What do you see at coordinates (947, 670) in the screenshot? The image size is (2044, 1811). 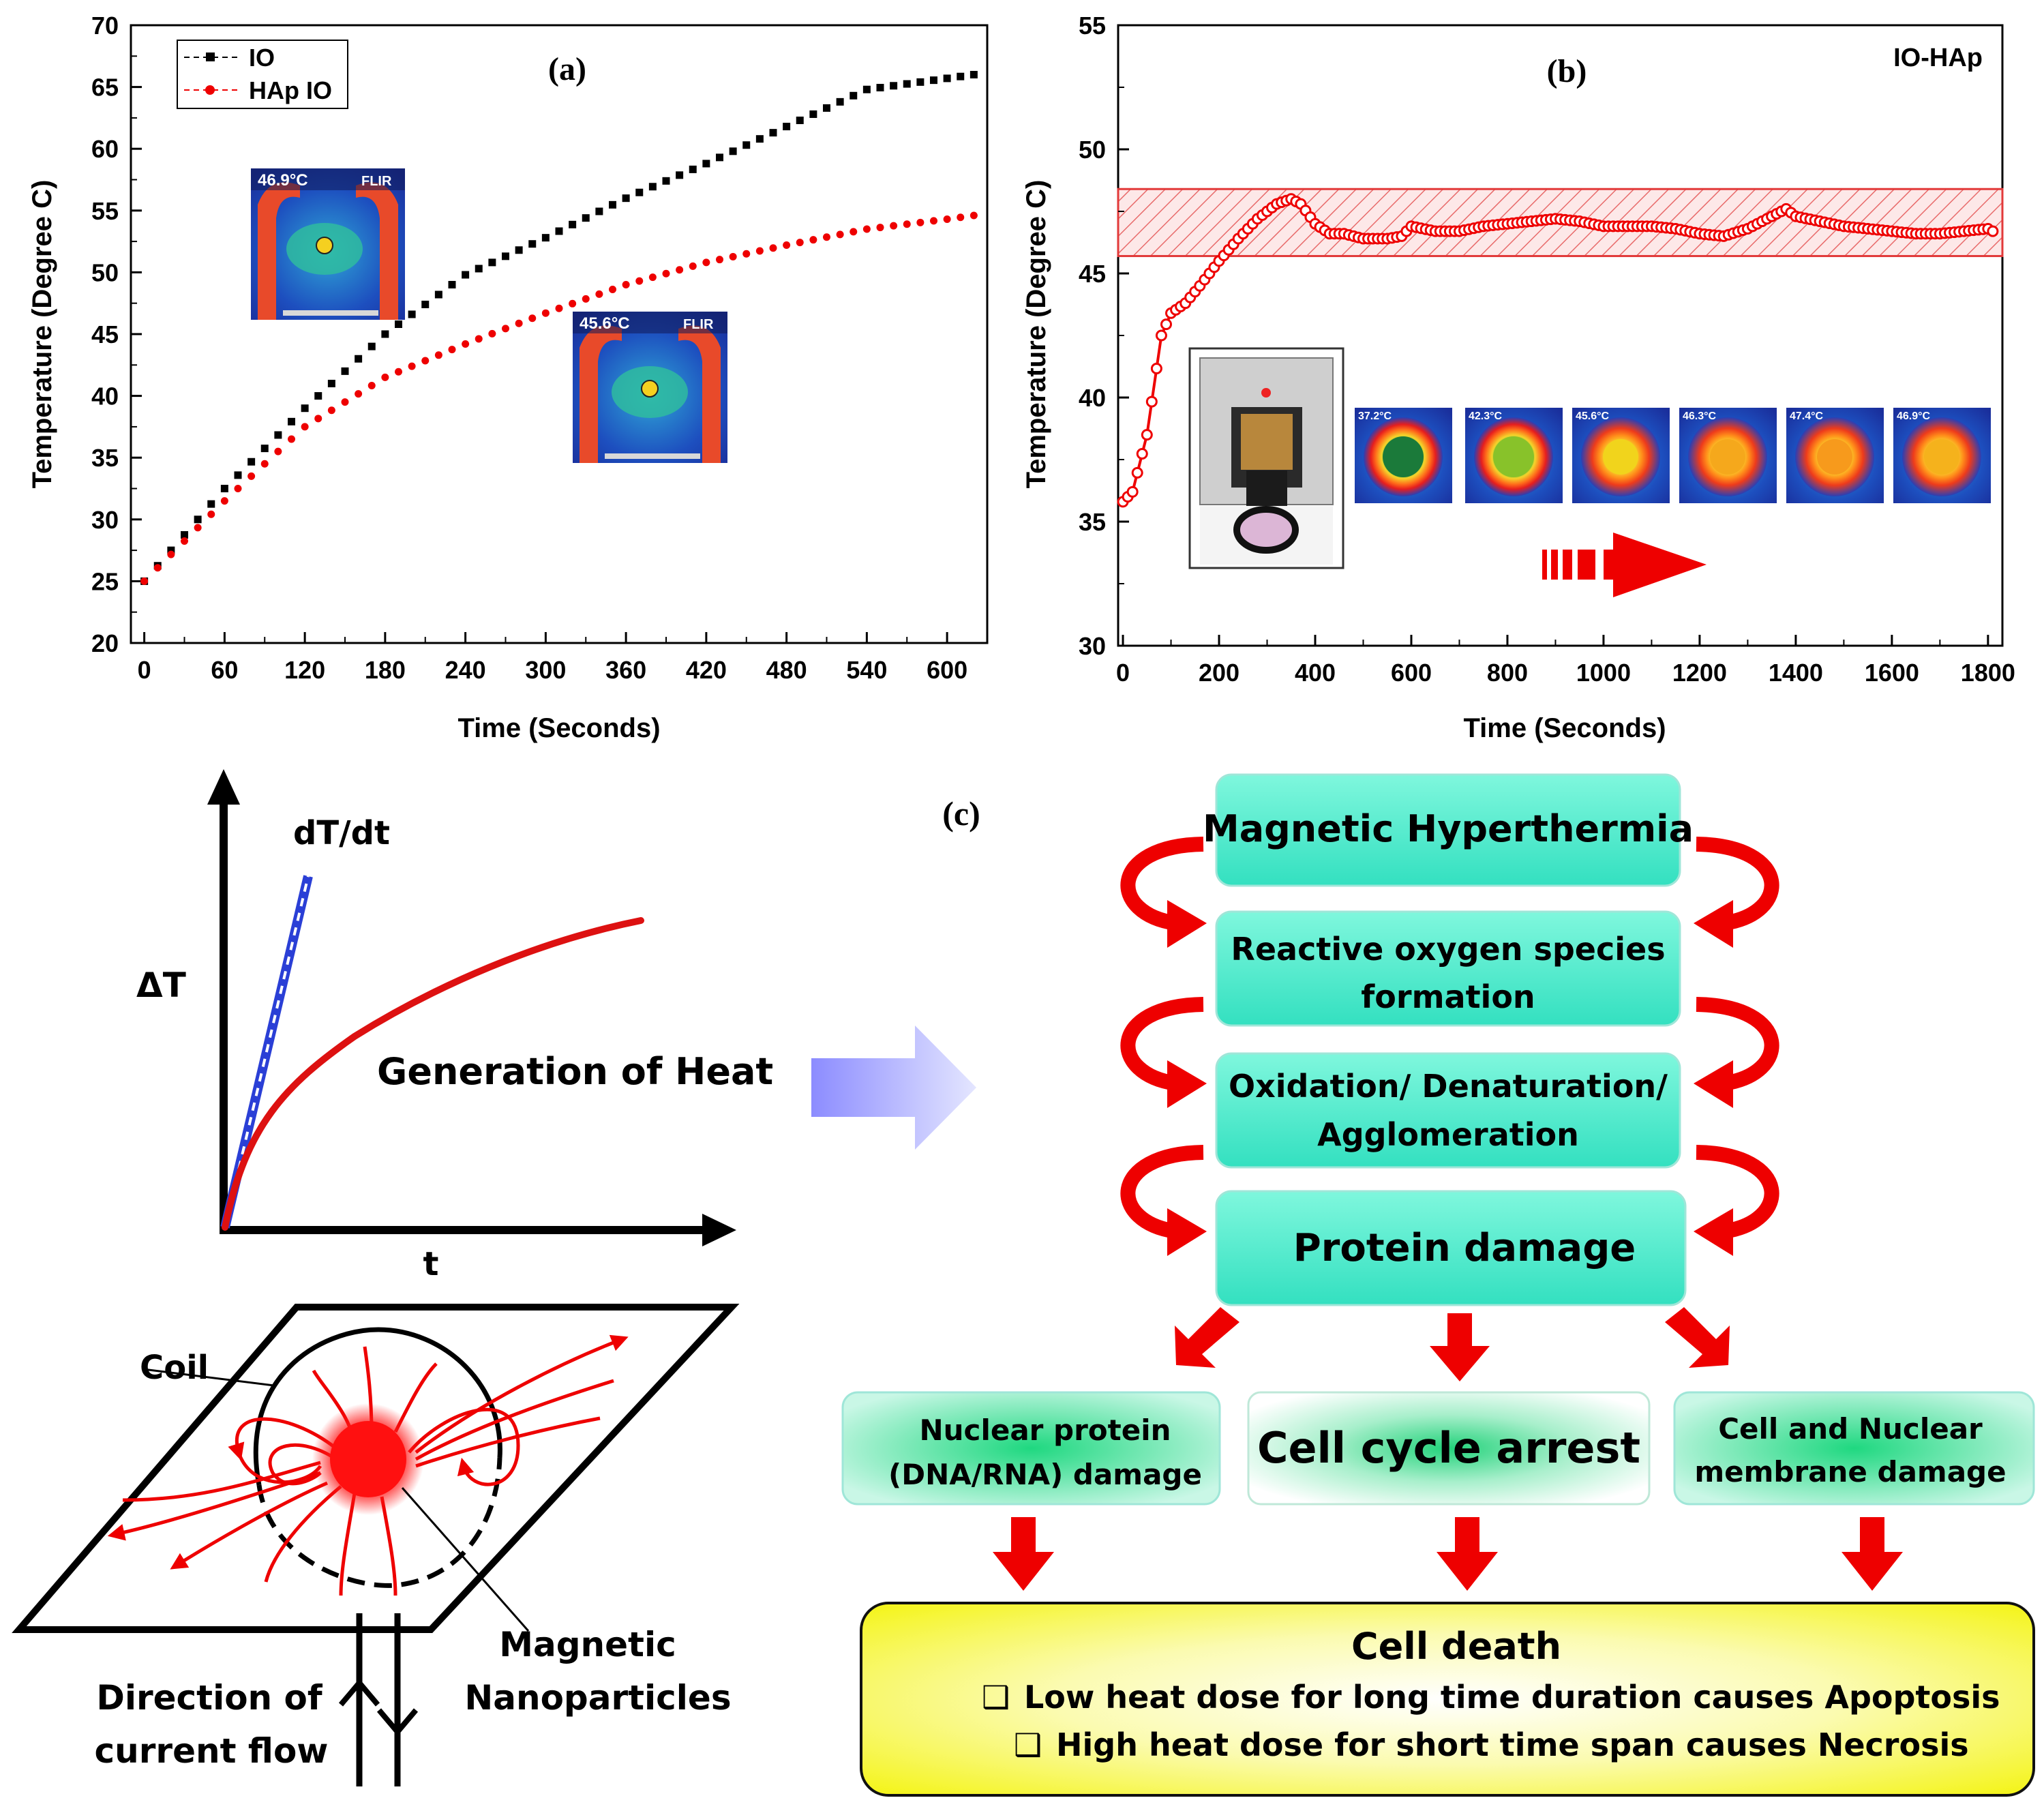 I see `x-tick-label: 600` at bounding box center [947, 670].